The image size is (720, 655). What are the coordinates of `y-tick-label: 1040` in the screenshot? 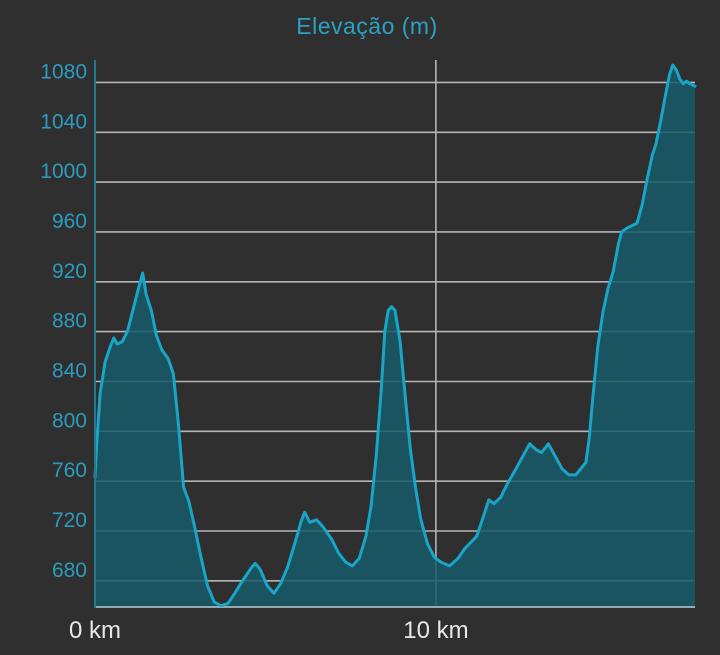 It's located at (63, 121).